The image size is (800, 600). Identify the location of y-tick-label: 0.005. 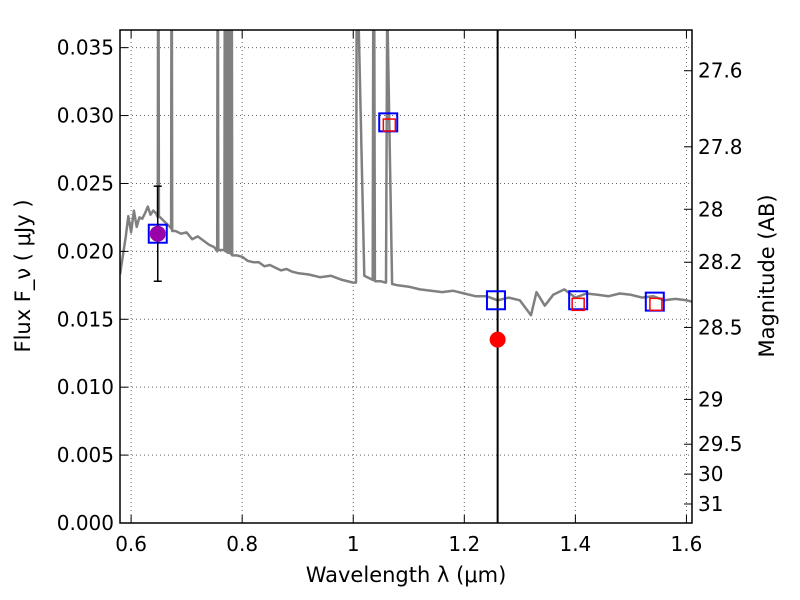
(85, 455).